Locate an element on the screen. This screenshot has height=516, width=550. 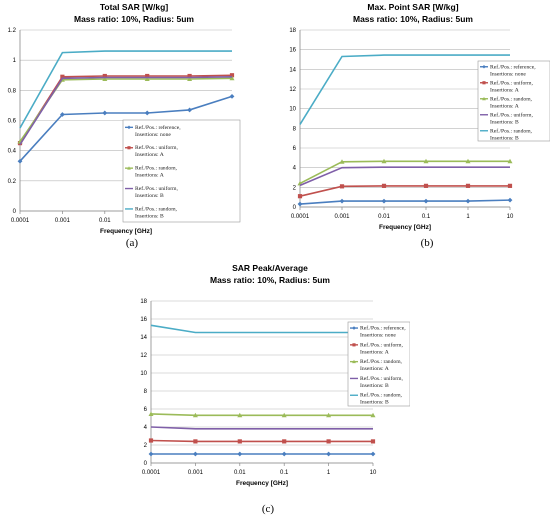
legend-label: Ref./Pos.: random, Insertions: B is located at coordinates (511, 134).